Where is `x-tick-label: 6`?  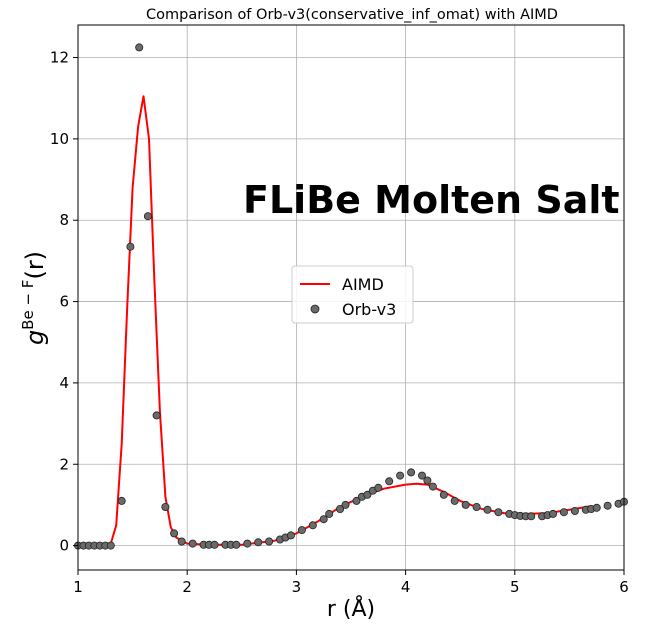 x-tick-label: 6 is located at coordinates (624, 587).